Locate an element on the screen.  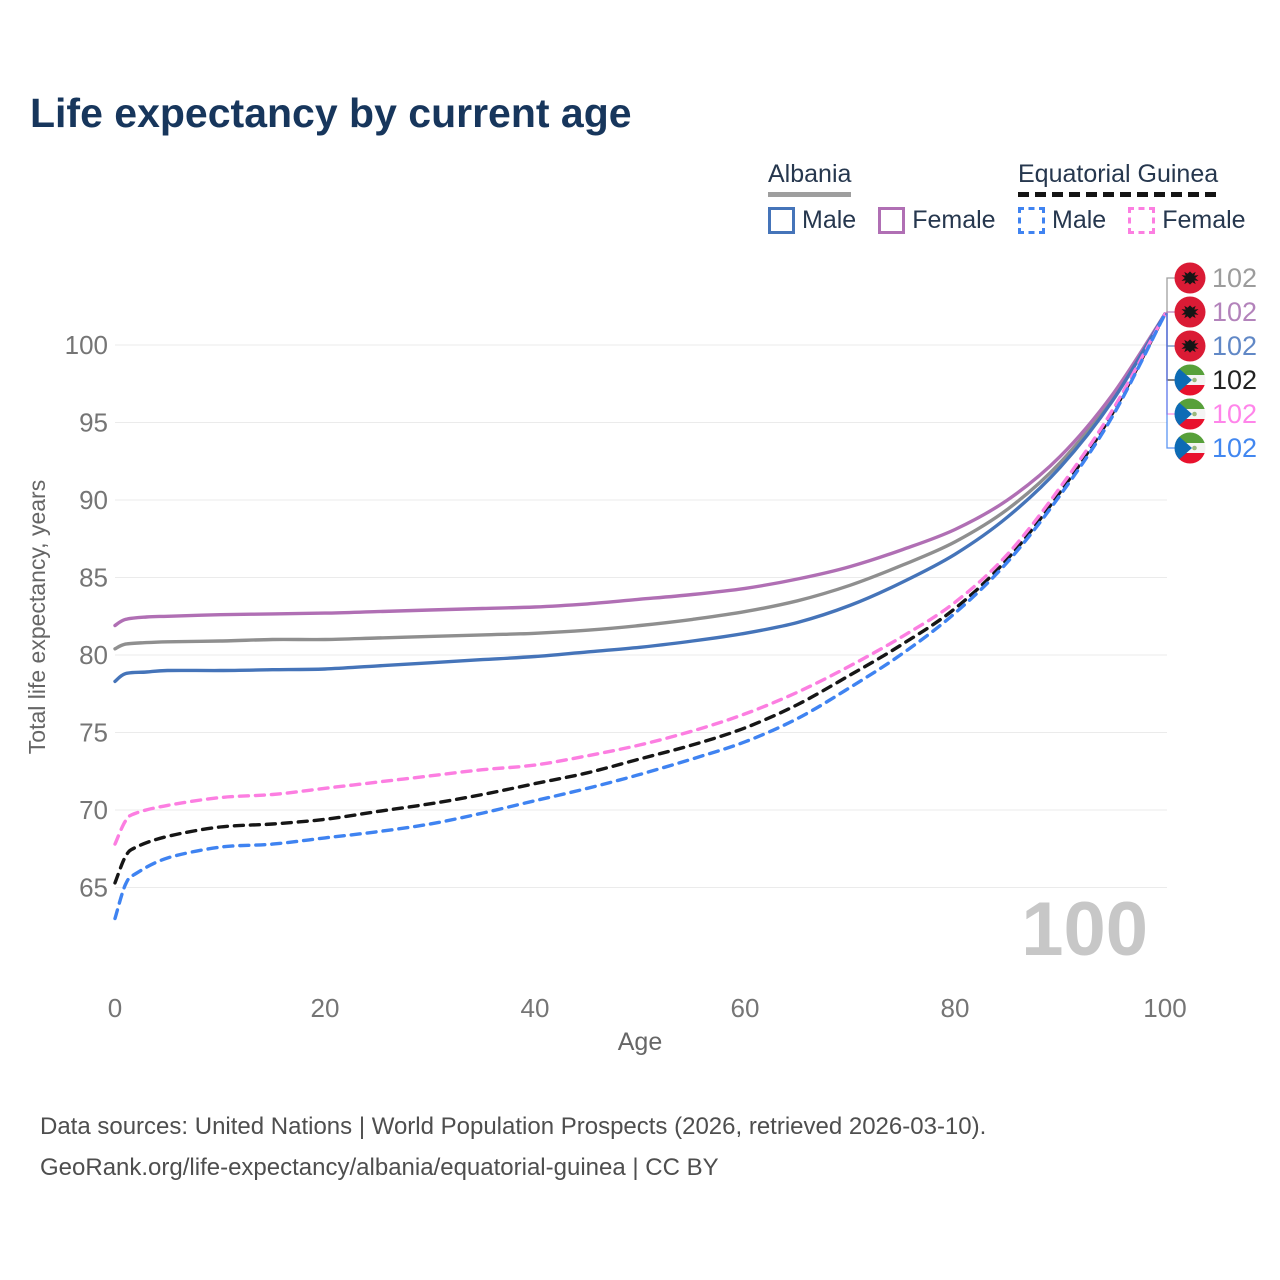
legend-swatch-eg-female is located at coordinates (1142, 220).